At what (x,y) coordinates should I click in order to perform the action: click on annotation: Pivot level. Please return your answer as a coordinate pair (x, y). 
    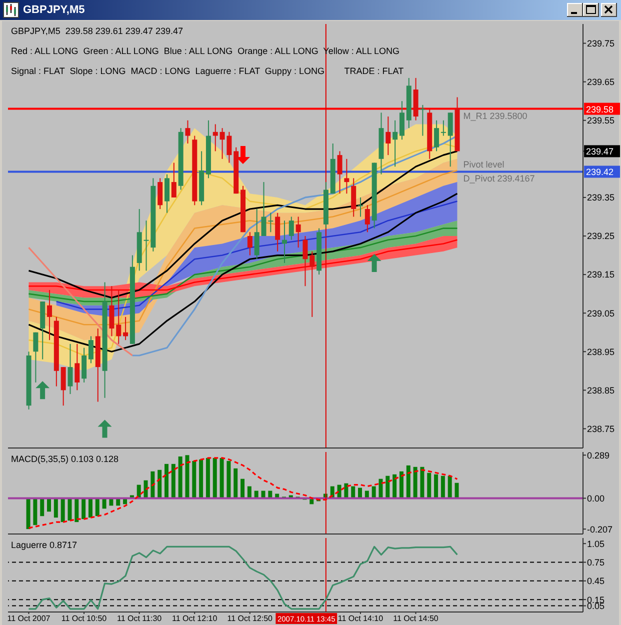
    Looking at the image, I should click on (483, 165).